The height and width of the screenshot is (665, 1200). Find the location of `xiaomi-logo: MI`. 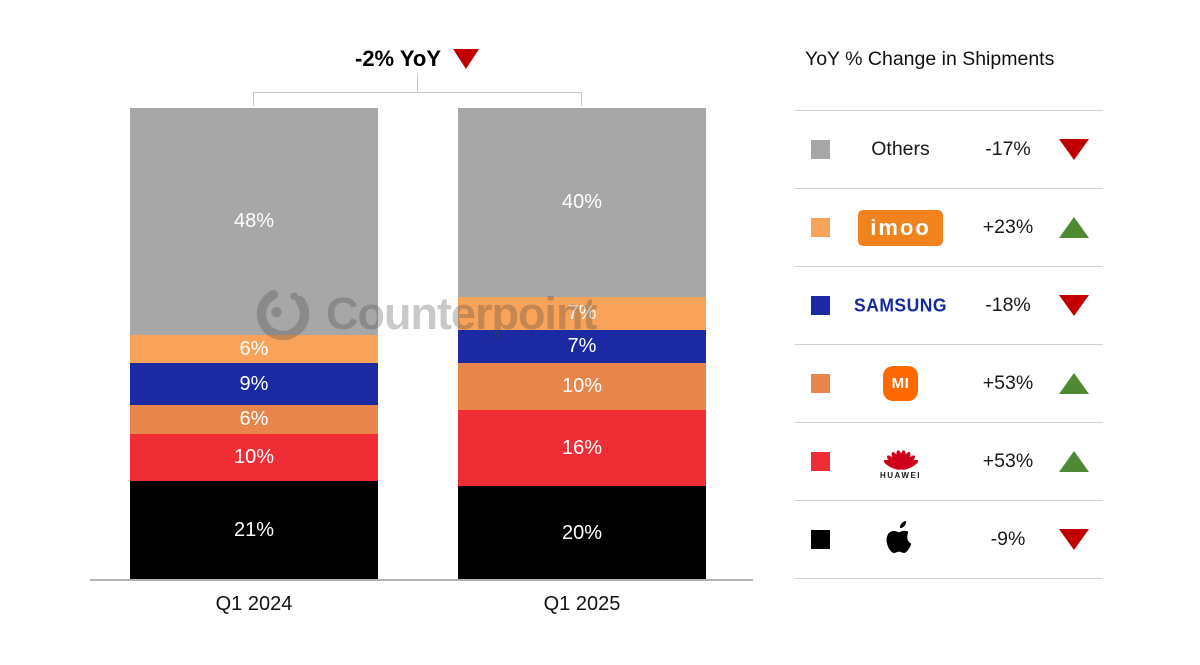

xiaomi-logo: MI is located at coordinates (900, 383).